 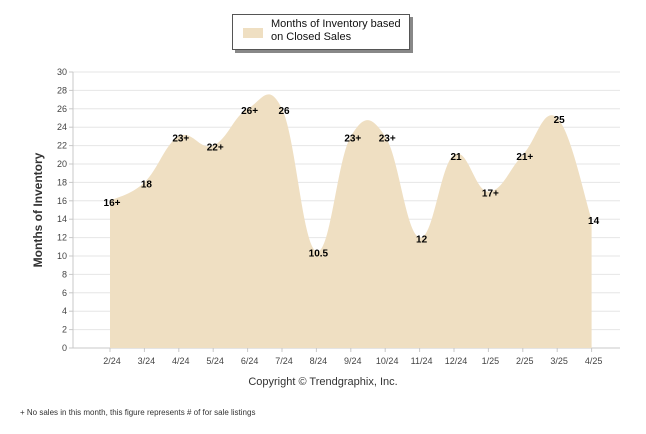 I want to click on data-label: 12, so click(x=422, y=240).